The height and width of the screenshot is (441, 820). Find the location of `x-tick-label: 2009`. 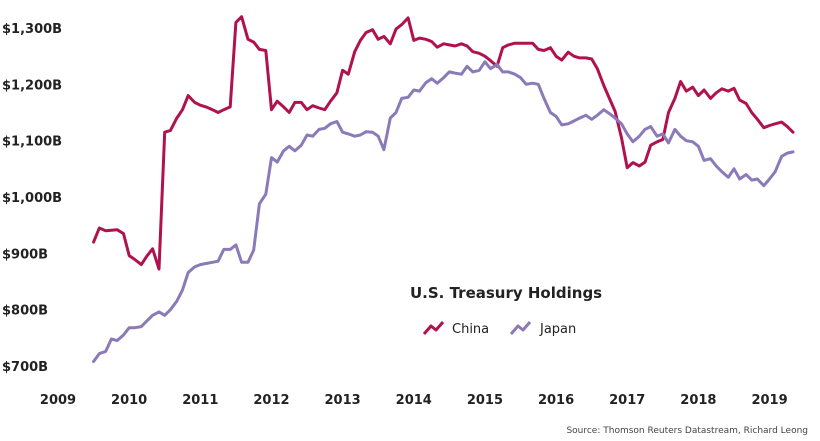

x-tick-label: 2009 is located at coordinates (58, 400).